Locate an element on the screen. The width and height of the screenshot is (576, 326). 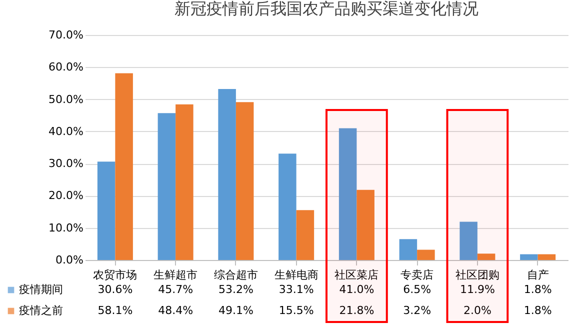
y-tick-label: 20.0% is located at coordinates (66, 195).